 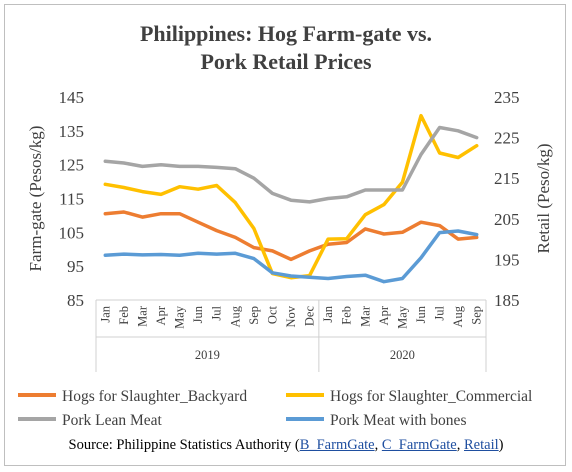 What do you see at coordinates (507, 259) in the screenshot?
I see `right-axis-tick-label: 195` at bounding box center [507, 259].